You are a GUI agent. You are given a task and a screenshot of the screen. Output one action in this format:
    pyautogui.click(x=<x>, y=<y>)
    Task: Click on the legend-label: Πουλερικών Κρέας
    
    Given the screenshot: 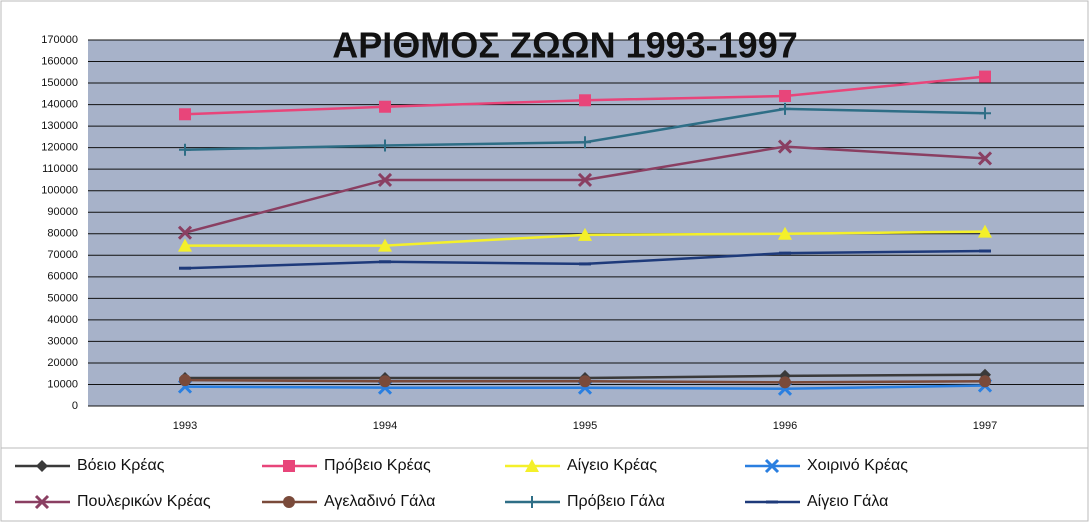 What is the action you would take?
    pyautogui.click(x=144, y=501)
    